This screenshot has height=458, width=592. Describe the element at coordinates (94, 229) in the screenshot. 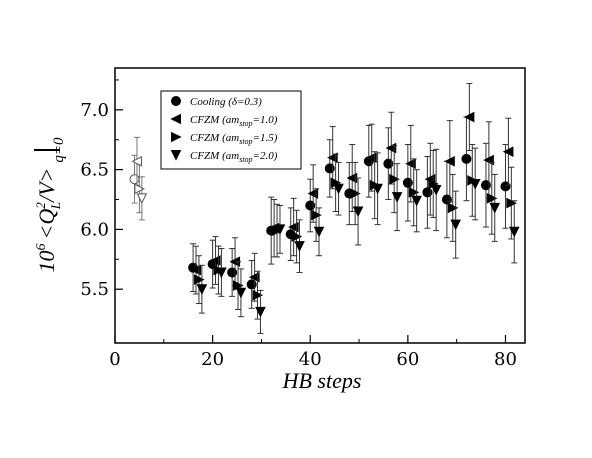

I see `y-tick-label: 6.0` at that location.